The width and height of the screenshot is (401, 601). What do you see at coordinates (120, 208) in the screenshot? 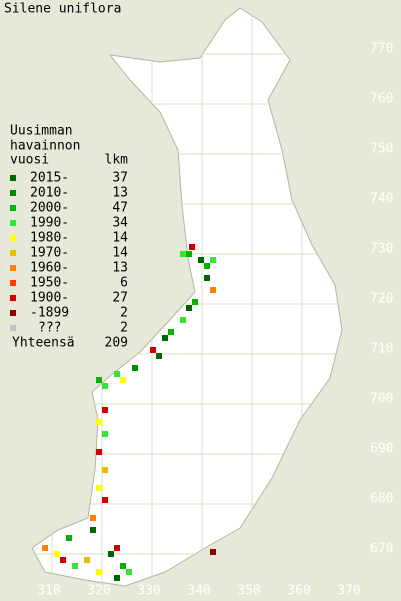
I see `legend-count: 47` at bounding box center [120, 208].